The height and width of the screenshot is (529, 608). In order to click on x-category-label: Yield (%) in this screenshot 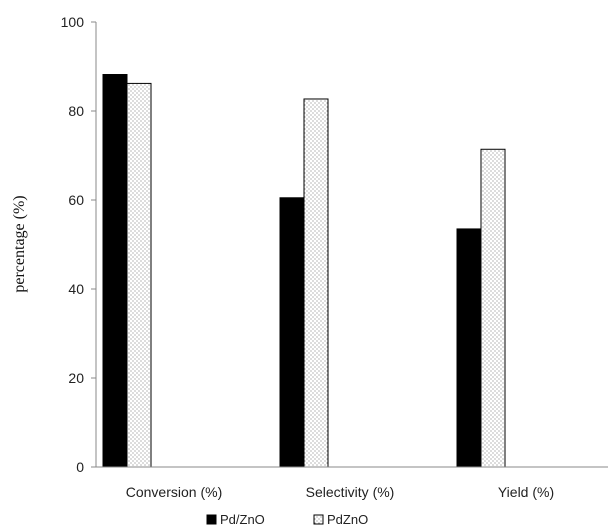, I will do `click(526, 492)`.